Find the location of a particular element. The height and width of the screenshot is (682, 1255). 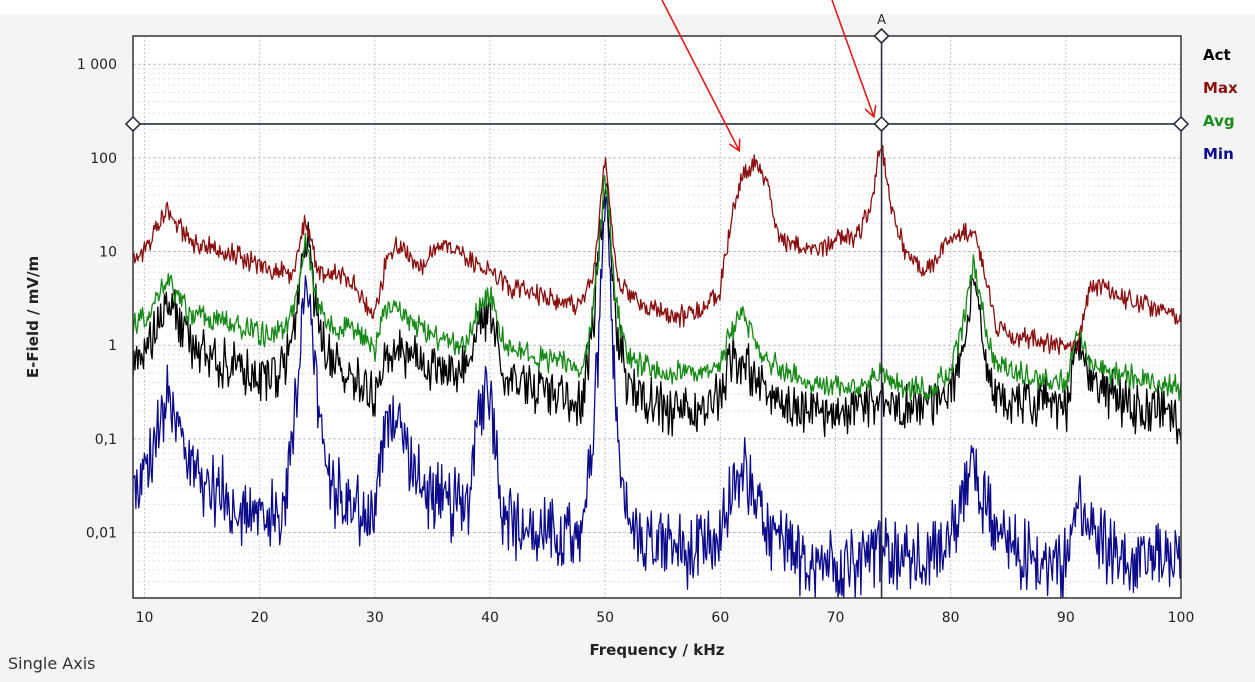

legend-item-max: Max is located at coordinates (1220, 88).